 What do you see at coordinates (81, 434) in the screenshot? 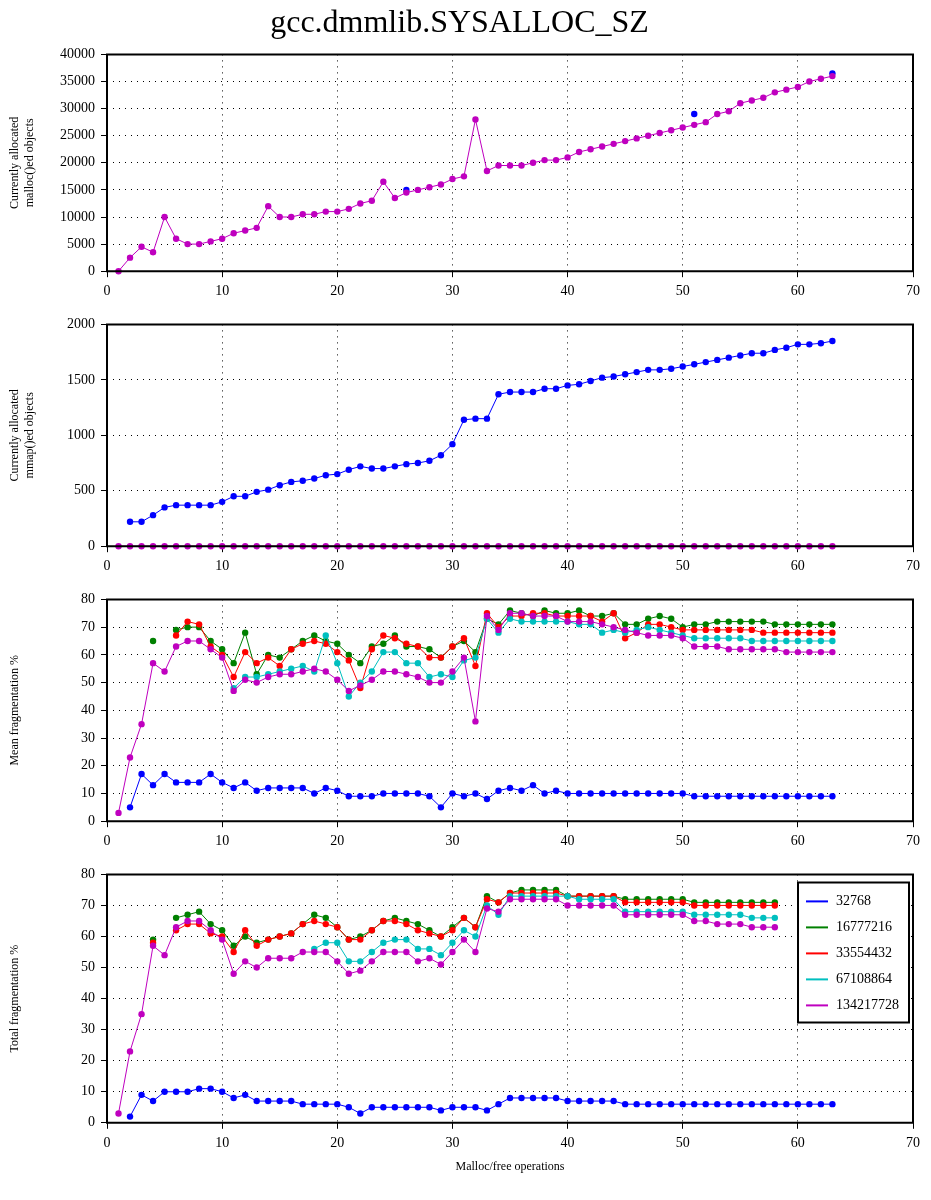
I see `y-tick-label: 1000` at bounding box center [81, 434].